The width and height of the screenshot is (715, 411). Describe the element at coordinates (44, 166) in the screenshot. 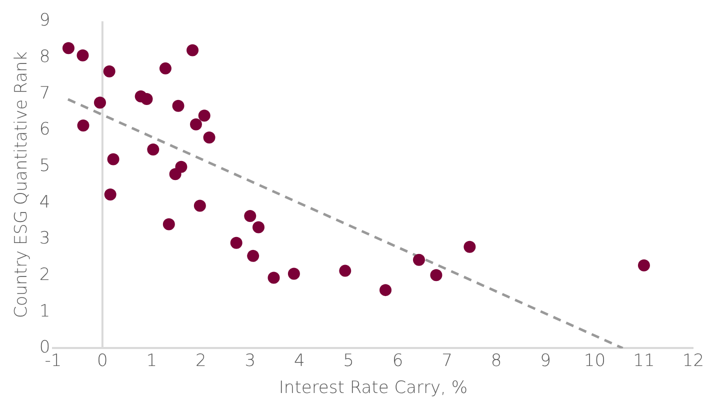

I see `y-tick-label: 5` at that location.